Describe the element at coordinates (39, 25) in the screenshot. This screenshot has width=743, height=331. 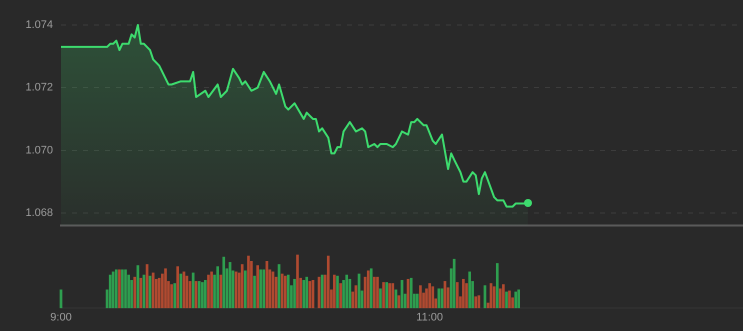
I see `y-tick-label: 1.074` at that location.